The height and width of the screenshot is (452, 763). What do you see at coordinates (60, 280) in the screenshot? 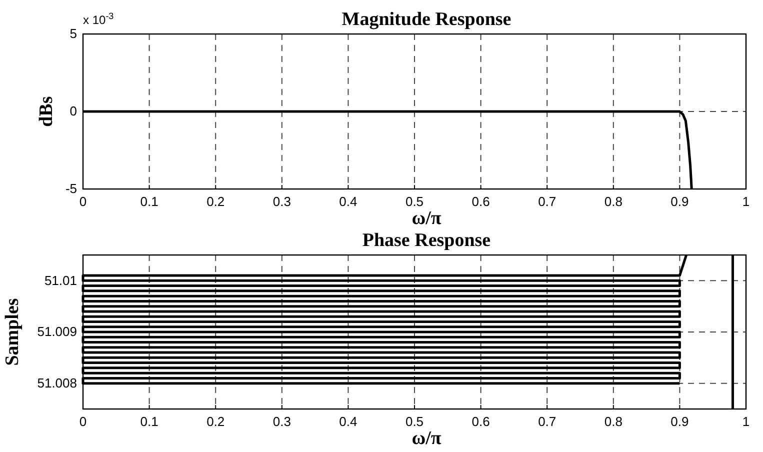
I see `y-tick-label: 51.01` at bounding box center [60, 280].